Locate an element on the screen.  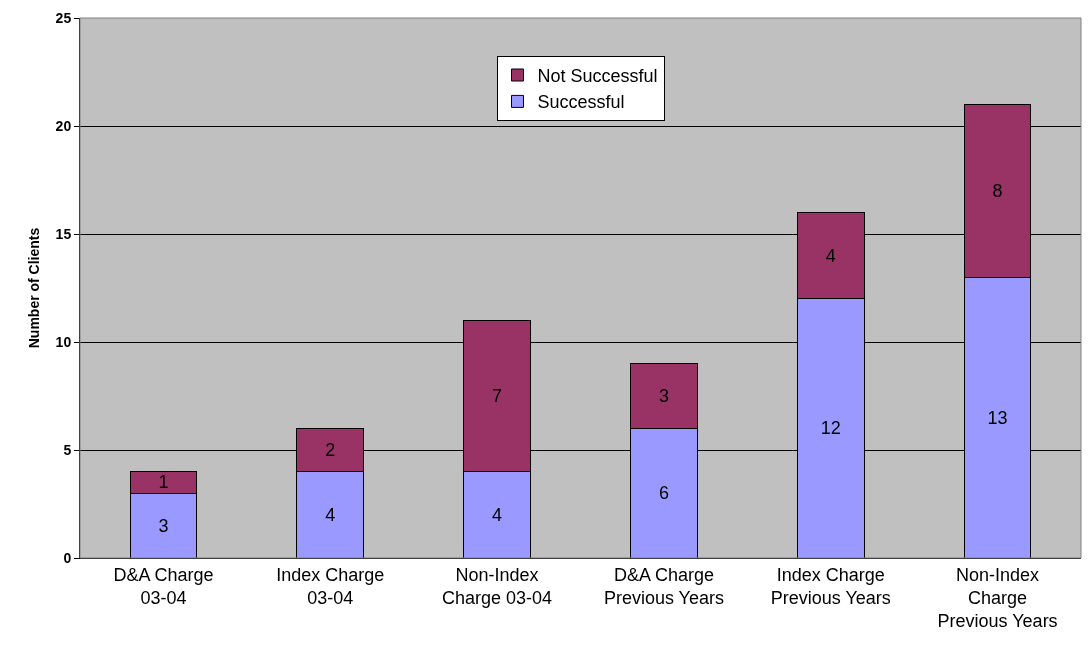
x-tick-label: Index Charge Previous Years is located at coordinates (830, 586).